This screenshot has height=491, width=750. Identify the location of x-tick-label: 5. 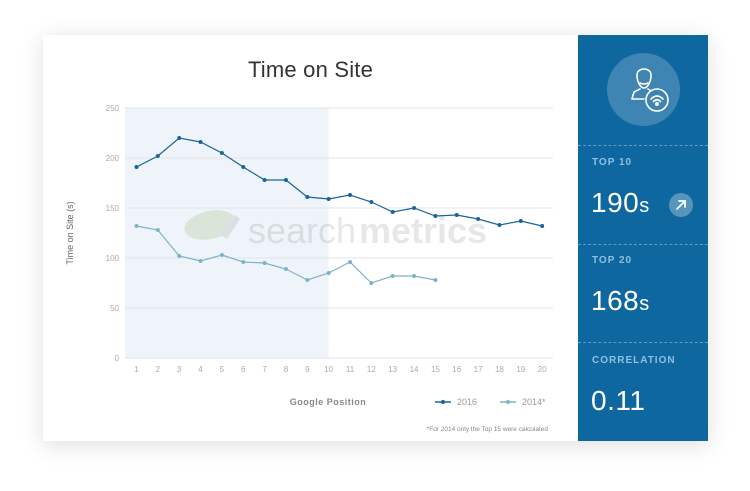
(222, 369).